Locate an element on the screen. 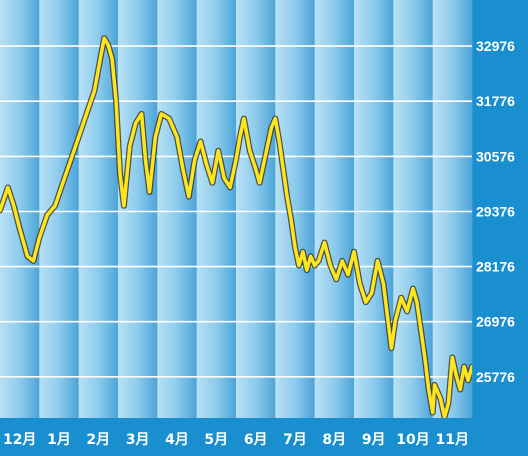 Image resolution: width=528 pixels, height=456 pixels. y-tick-label: 32976 is located at coordinates (495, 46).